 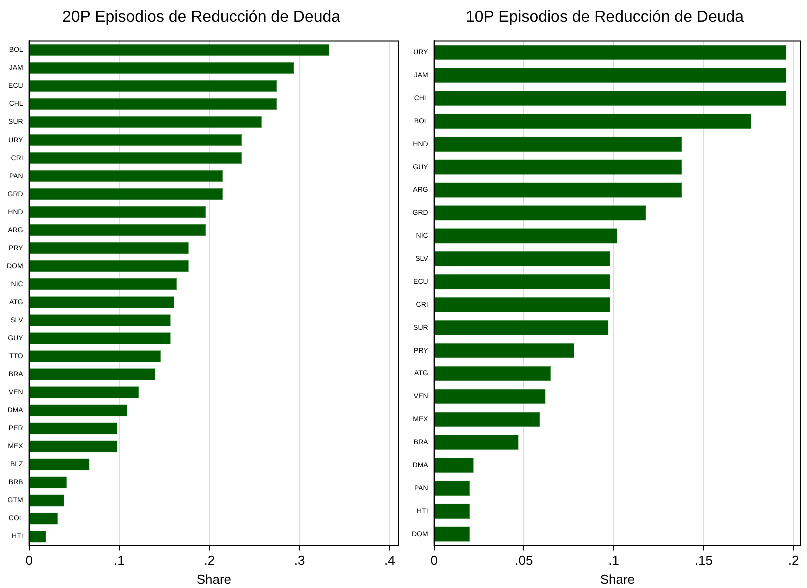 What do you see at coordinates (524, 560) in the screenshot?
I see `x-tick-label: .05` at bounding box center [524, 560].